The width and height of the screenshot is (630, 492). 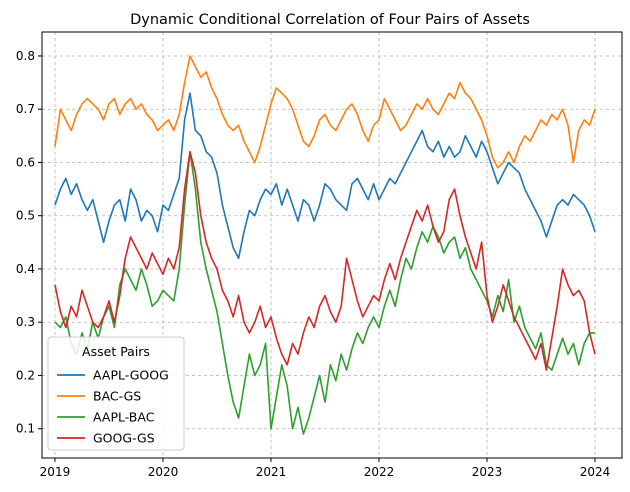 What do you see at coordinates (25, 322) in the screenshot?
I see `y-tick-label: 0.3` at bounding box center [25, 322].